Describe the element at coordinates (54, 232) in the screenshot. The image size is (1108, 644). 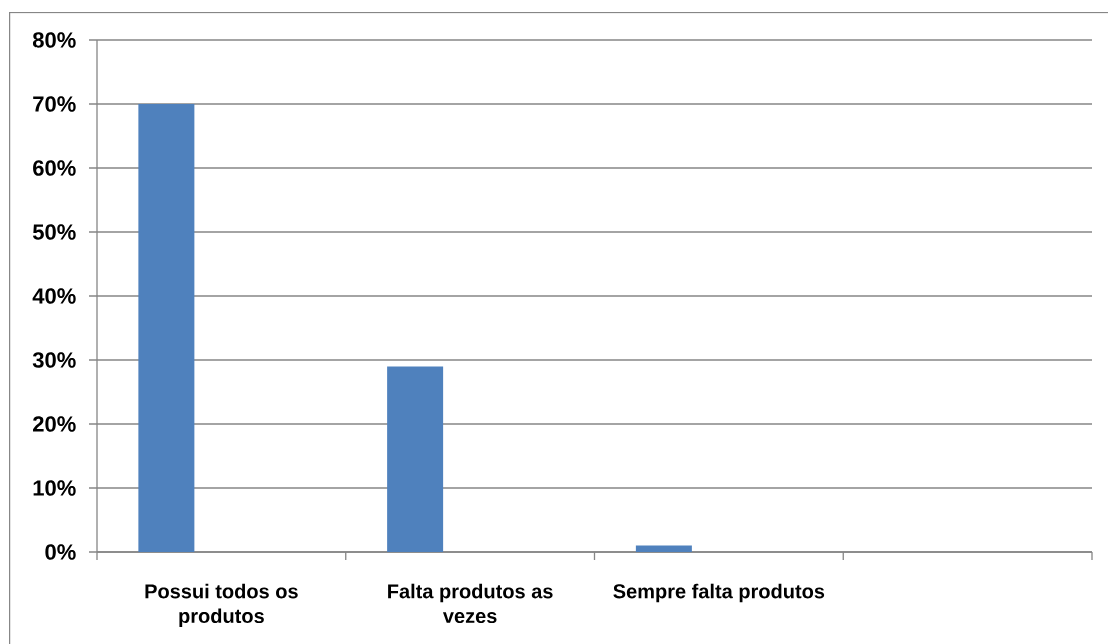
I see `y-tick-label: 50%` at that location.